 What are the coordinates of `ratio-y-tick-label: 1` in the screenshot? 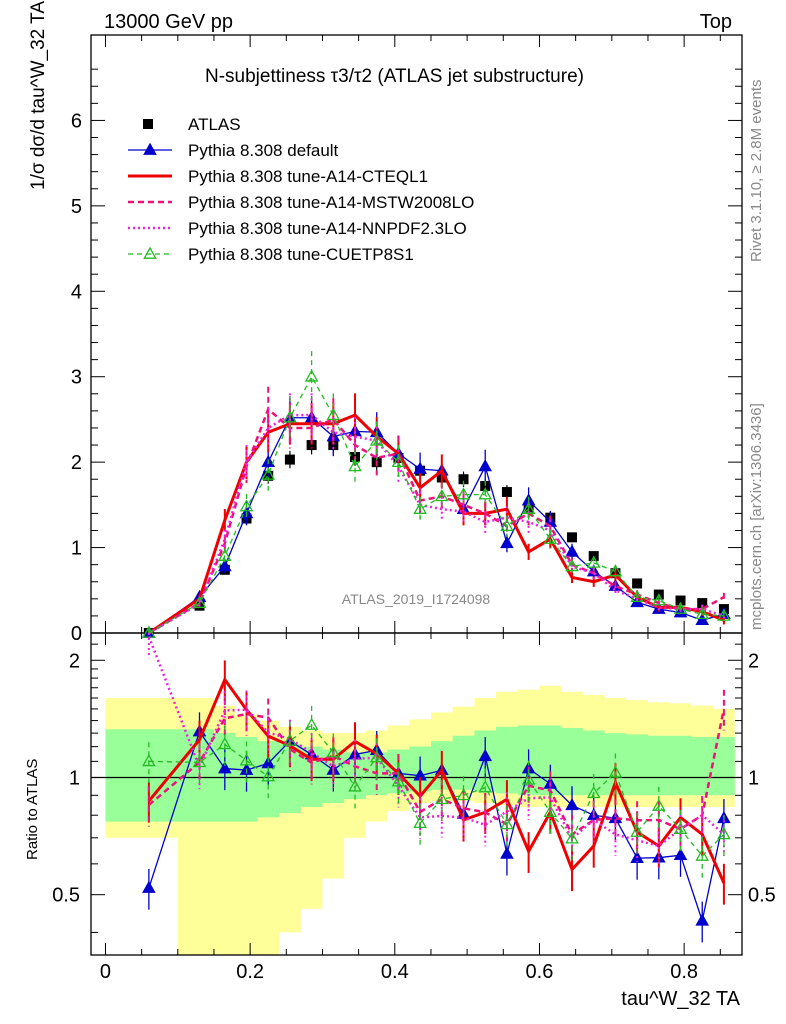 It's located at (74, 778).